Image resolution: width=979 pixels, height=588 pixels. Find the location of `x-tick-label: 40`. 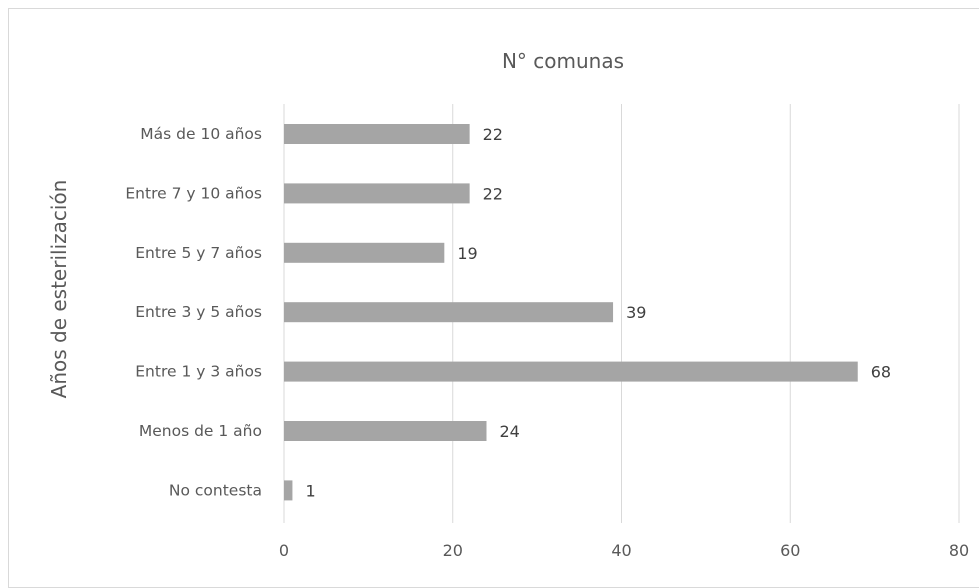

x-tick-label: 40 is located at coordinates (621, 550).